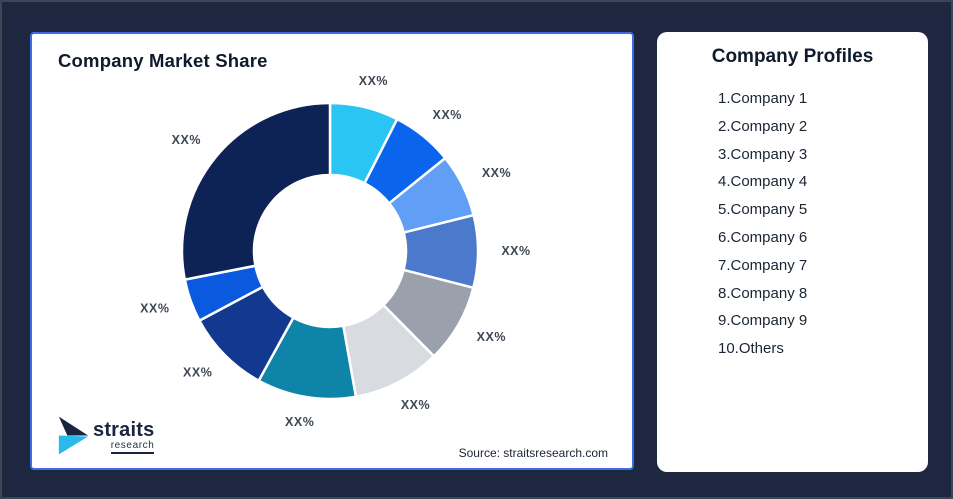 This screenshot has height=499, width=953. I want to click on chart-title: Company Market Share, so click(163, 60).